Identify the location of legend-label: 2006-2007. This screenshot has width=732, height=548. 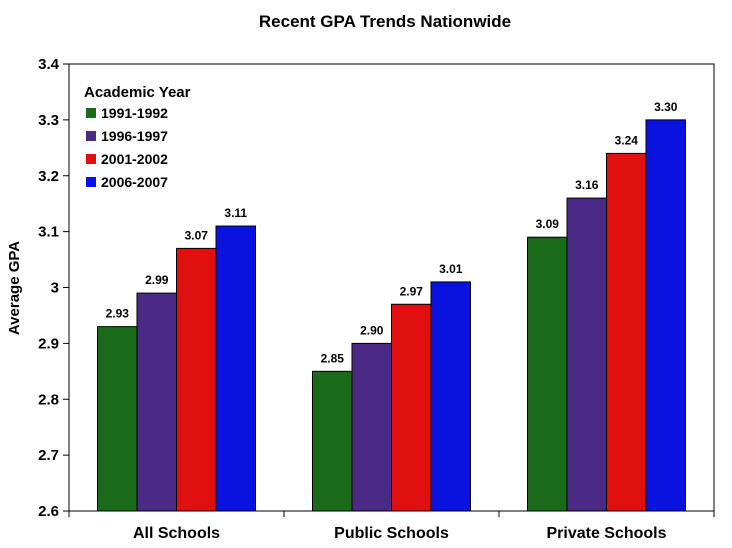
(134, 182).